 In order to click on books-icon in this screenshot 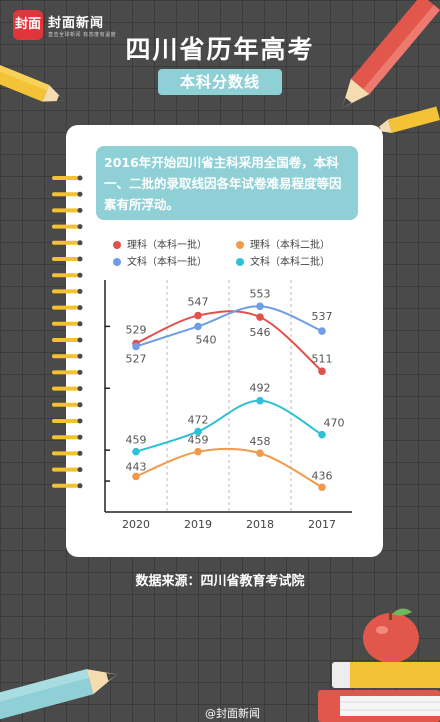, I will do `click(379, 692)`.